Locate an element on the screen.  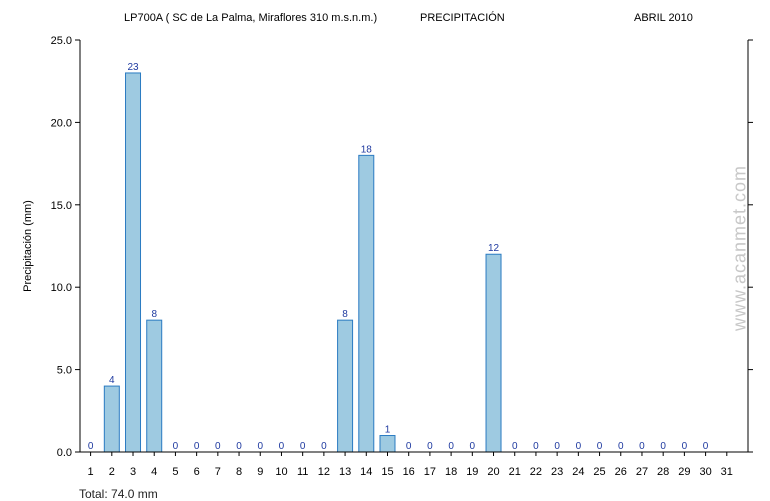
x-tick-label: 14 is located at coordinates (366, 472).